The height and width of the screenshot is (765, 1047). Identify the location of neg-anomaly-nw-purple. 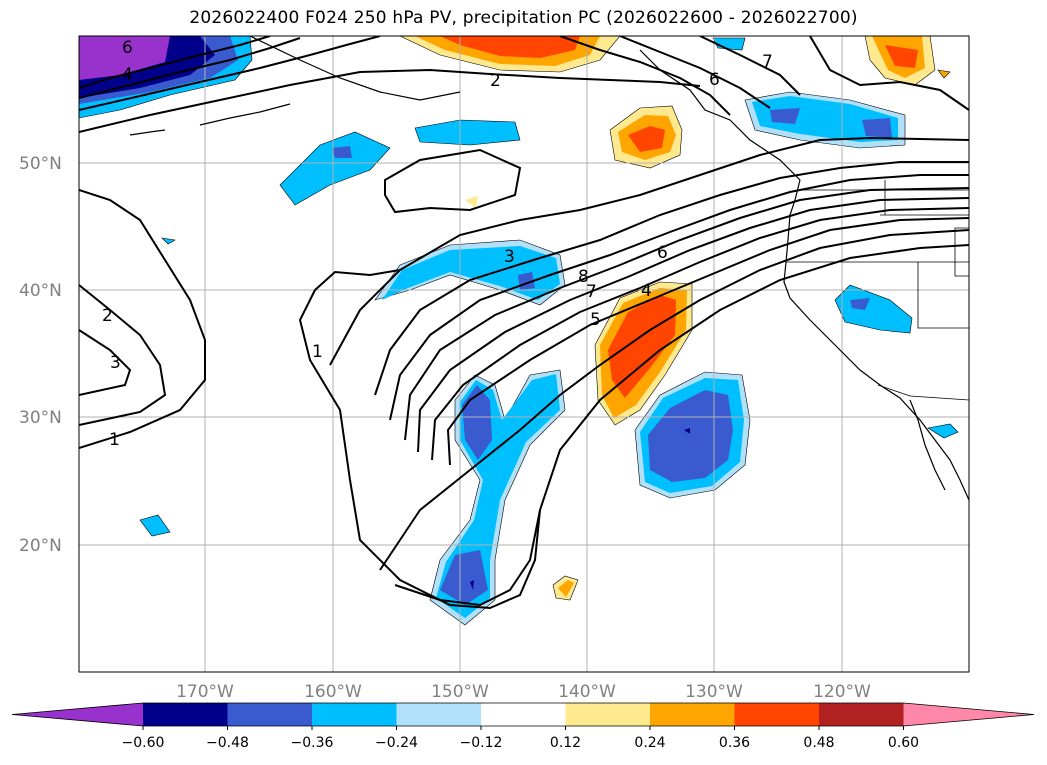
(124, 58).